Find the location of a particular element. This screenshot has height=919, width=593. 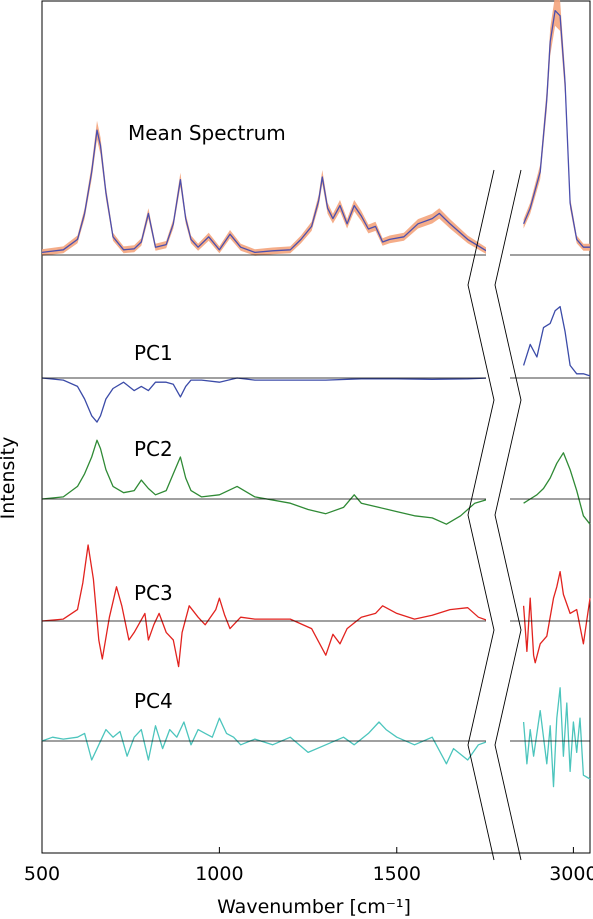

y-axis-label: Intensity is located at coordinates (9, 478).